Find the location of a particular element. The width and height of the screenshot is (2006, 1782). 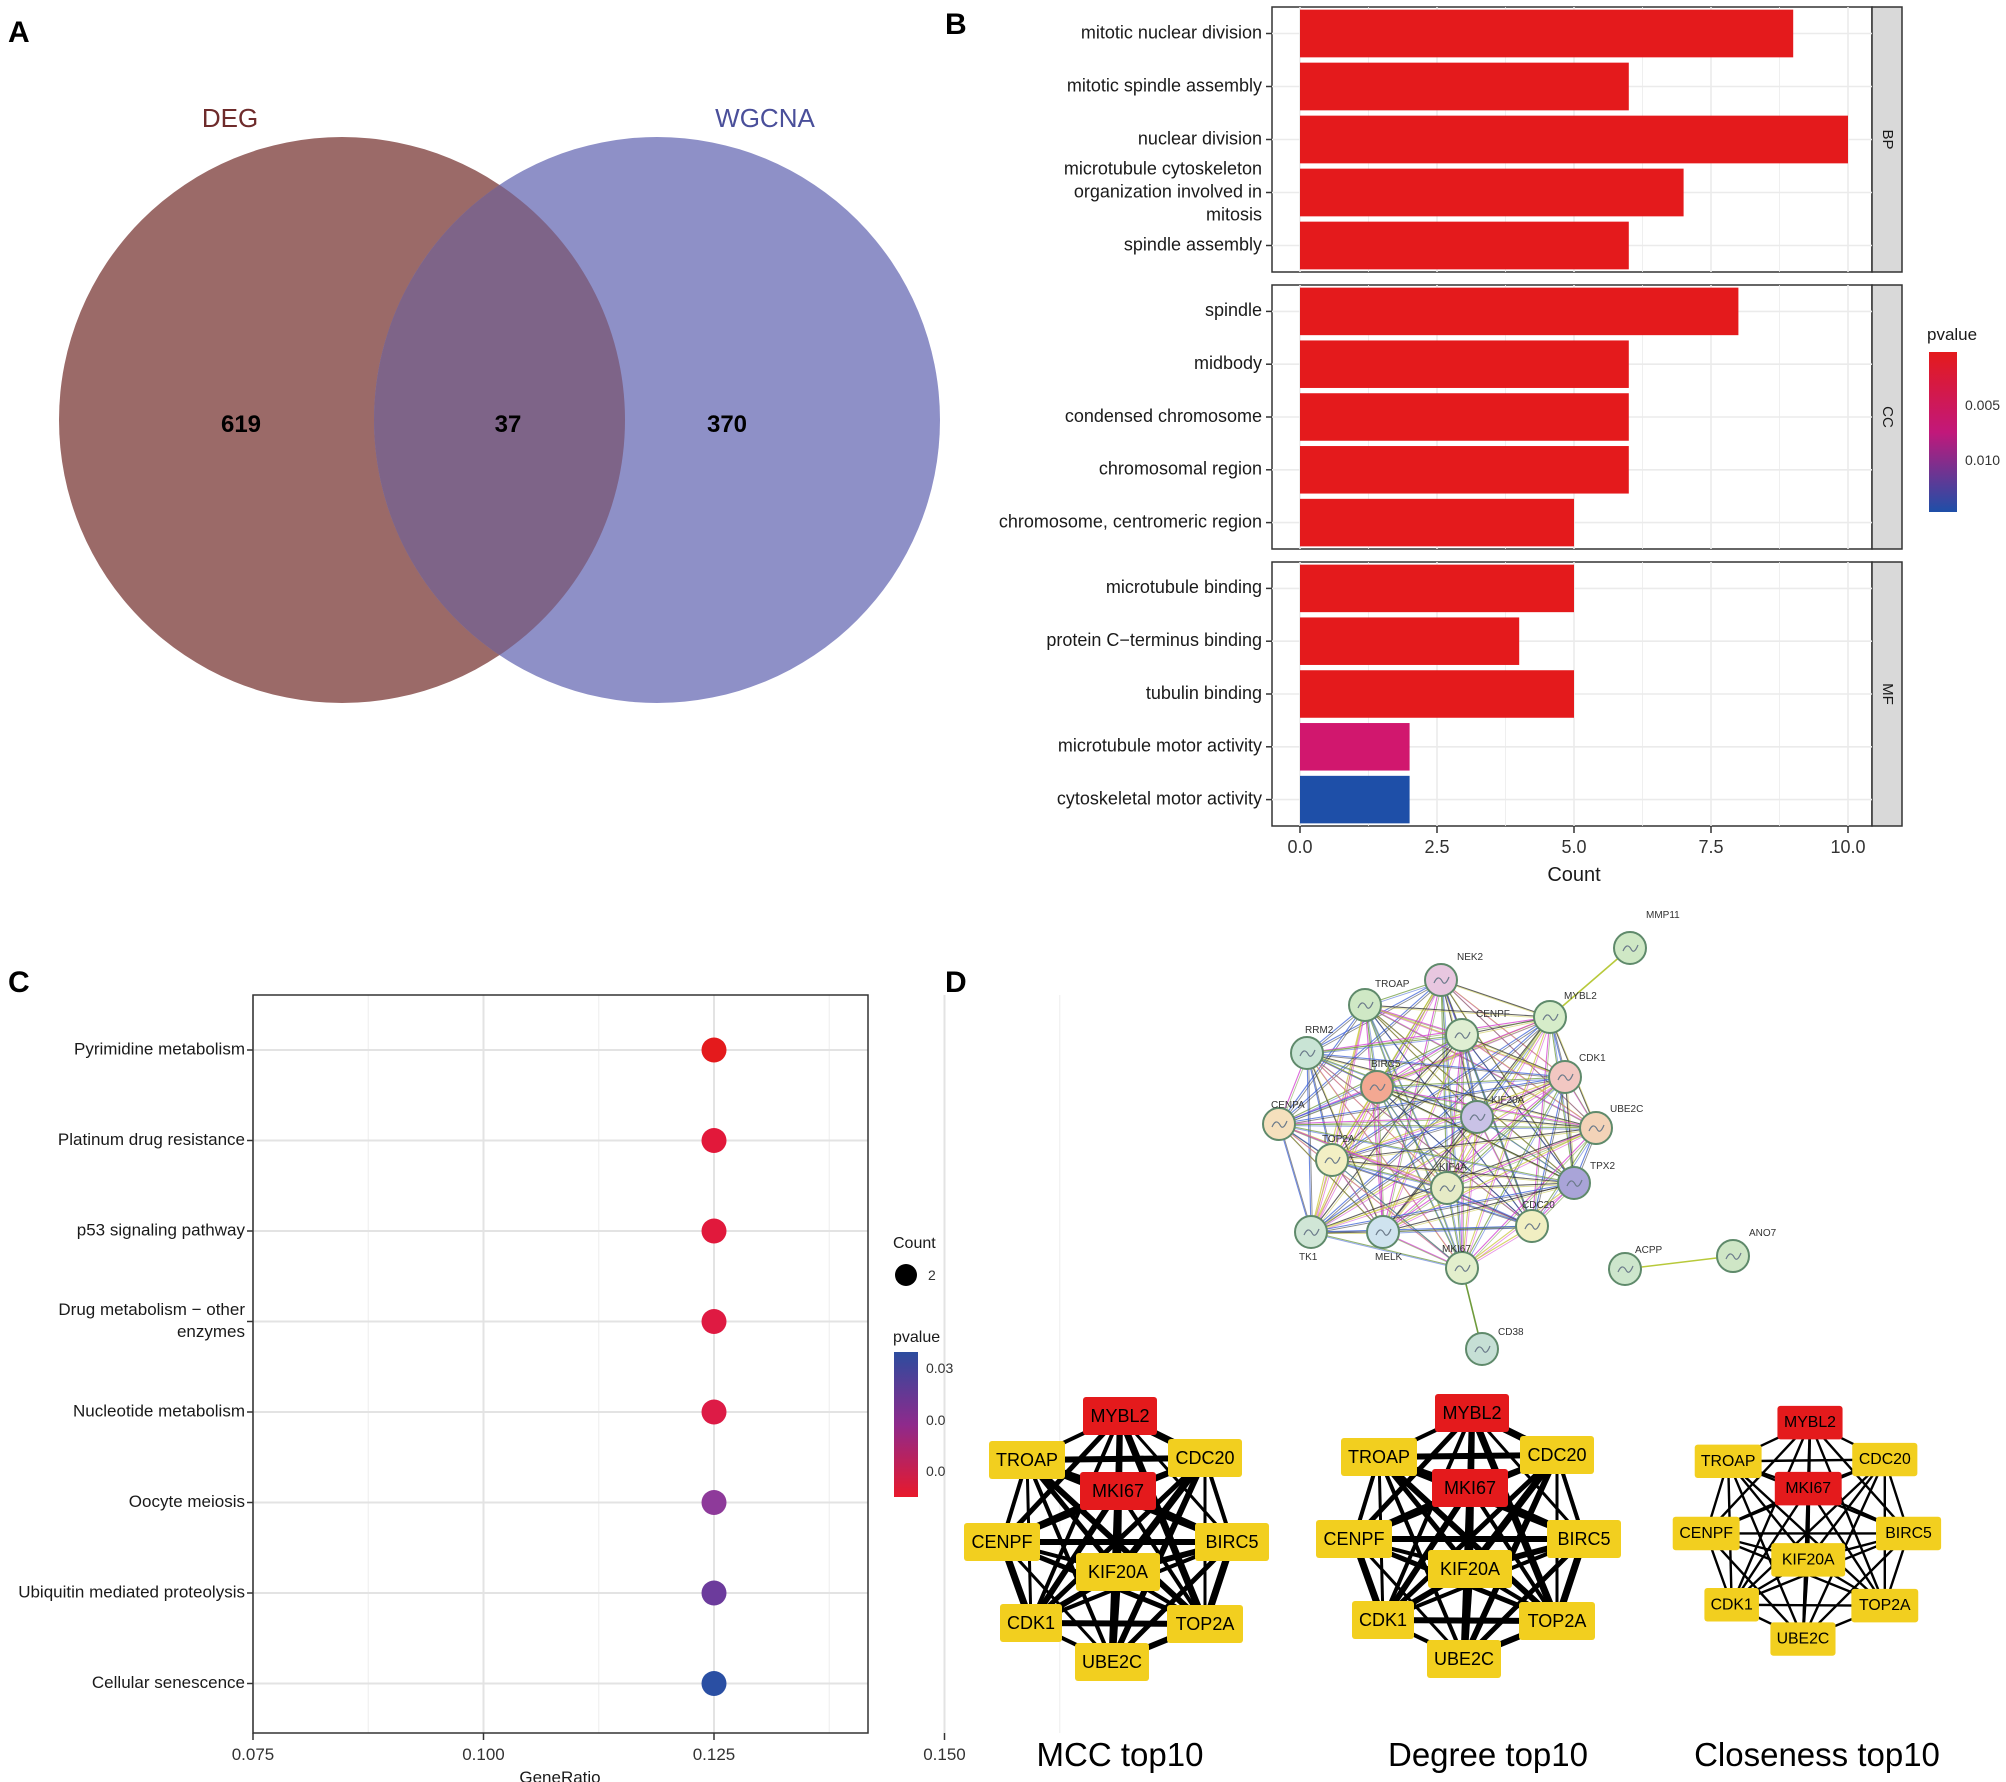

go-term-label: organization involved in is located at coordinates (1168, 191).